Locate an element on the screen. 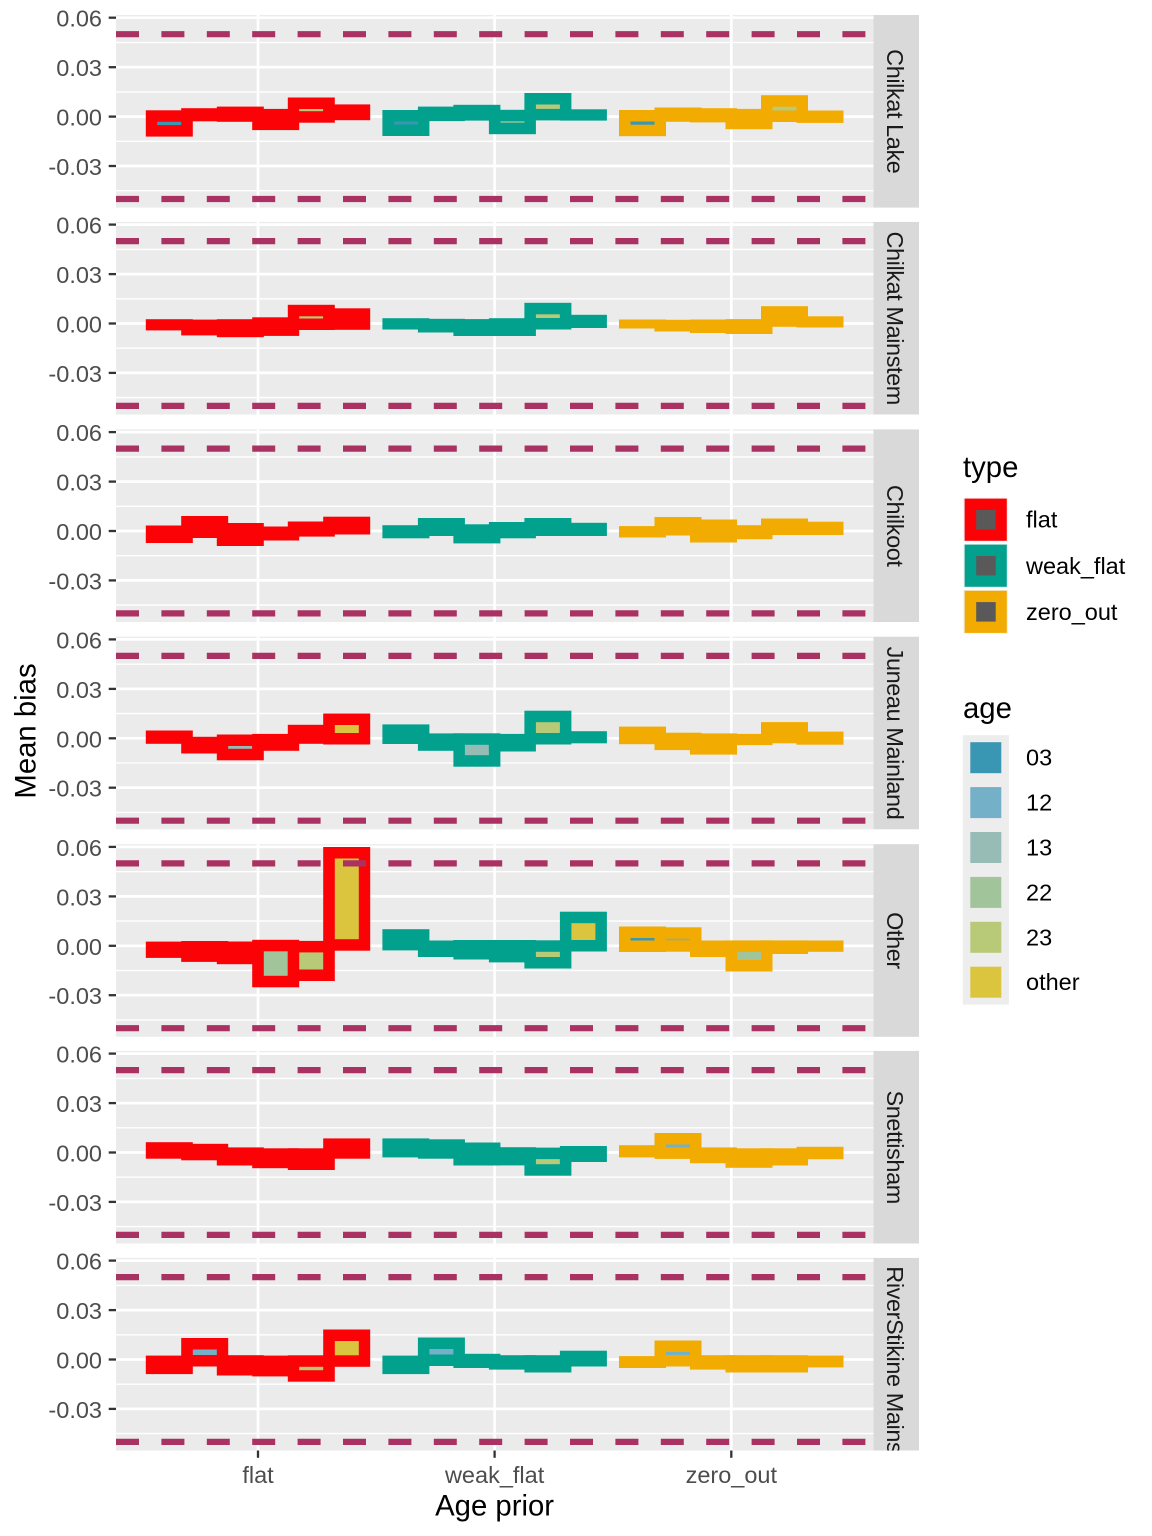 This screenshot has width=1152, height=1536. svg-text: 22 is located at coordinates (1039, 892).